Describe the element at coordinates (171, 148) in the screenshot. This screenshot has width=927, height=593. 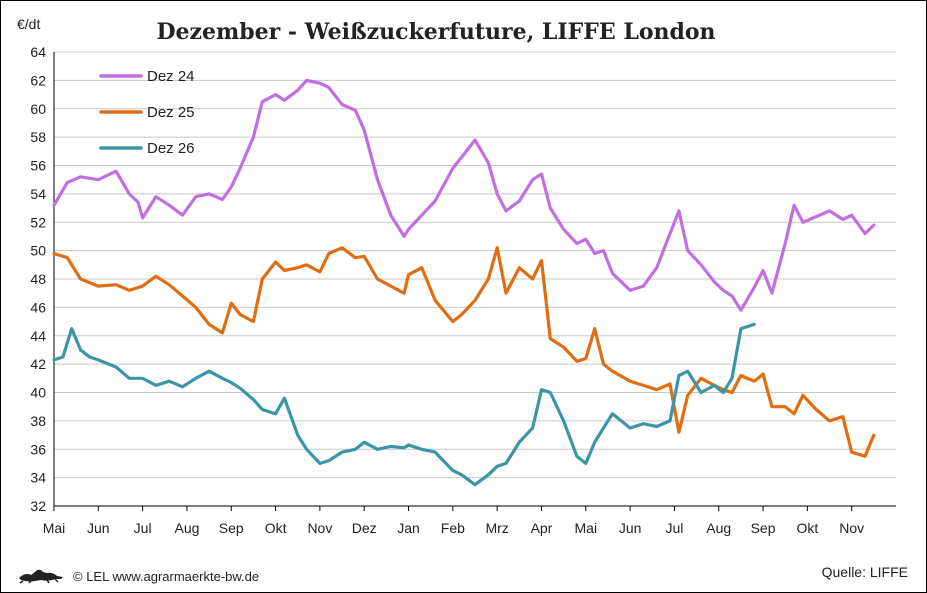
I see `legend-label-dez-26: Dez 26` at that location.